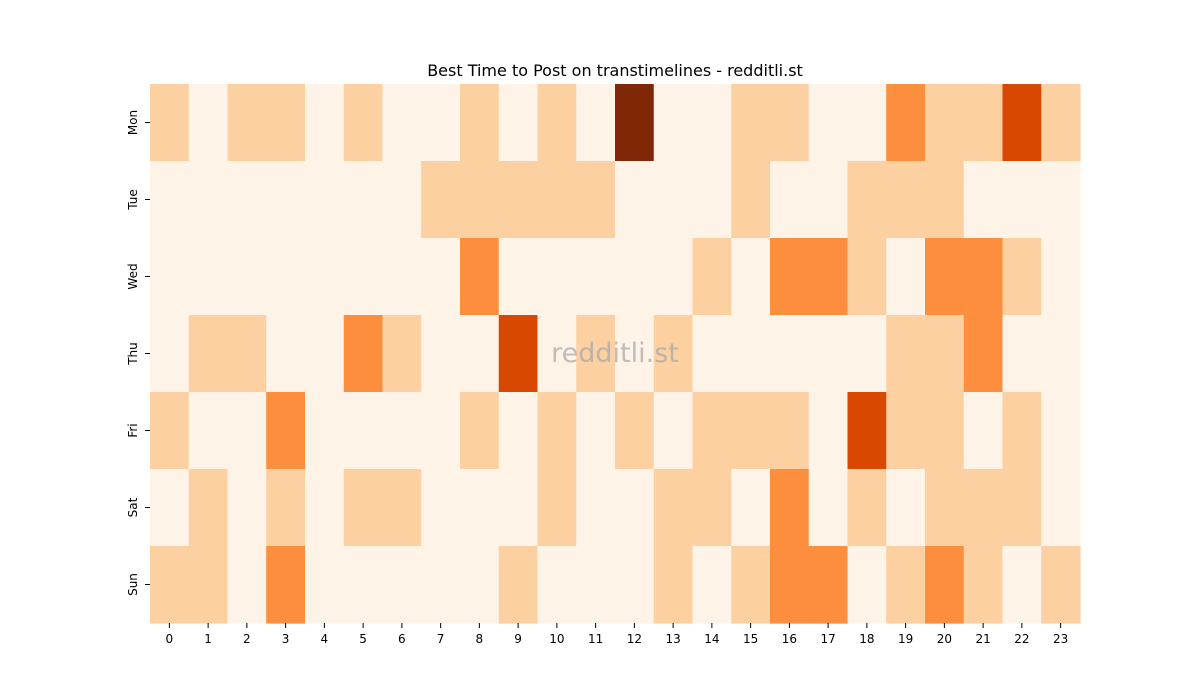 Image resolution: width=1200 pixels, height=700 pixels. I want to click on watermark-text: redditli.st, so click(615, 353).